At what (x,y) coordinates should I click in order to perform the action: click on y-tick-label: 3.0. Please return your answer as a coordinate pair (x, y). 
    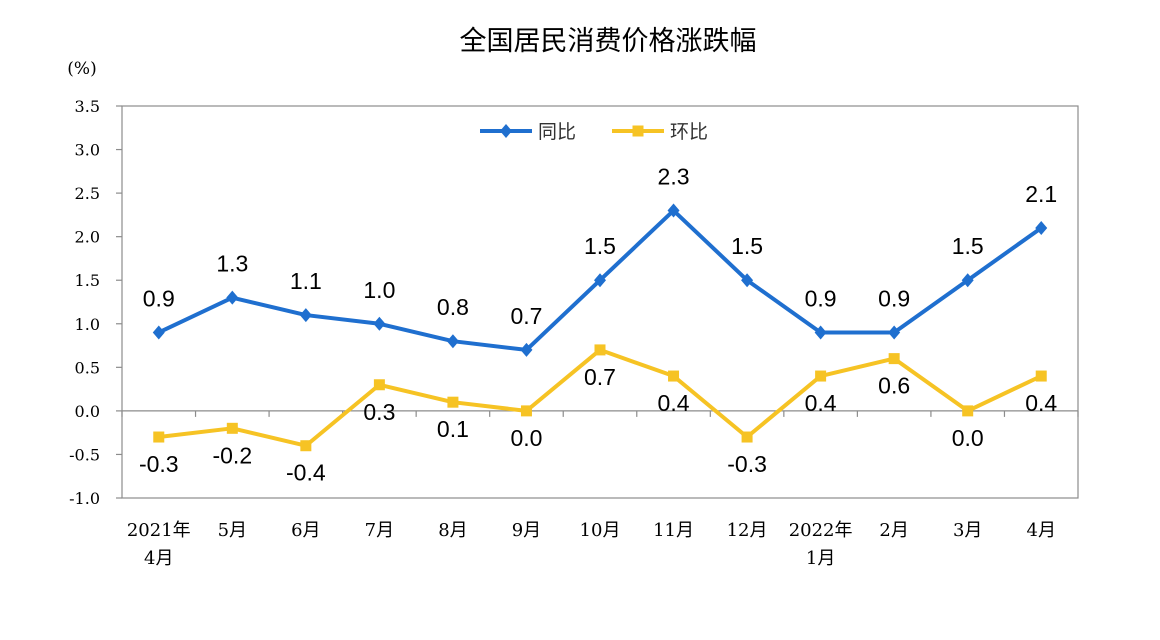
    Looking at the image, I should click on (87, 150).